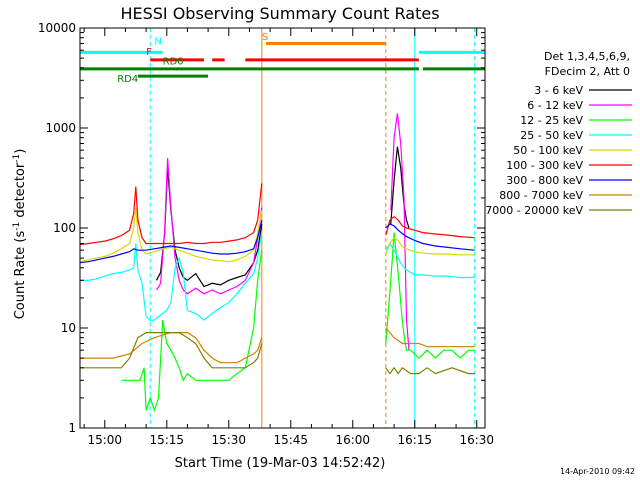  Describe the element at coordinates (279, 13) in the screenshot. I see `chart-title: HESSI Observing Summary Count Rates` at that location.